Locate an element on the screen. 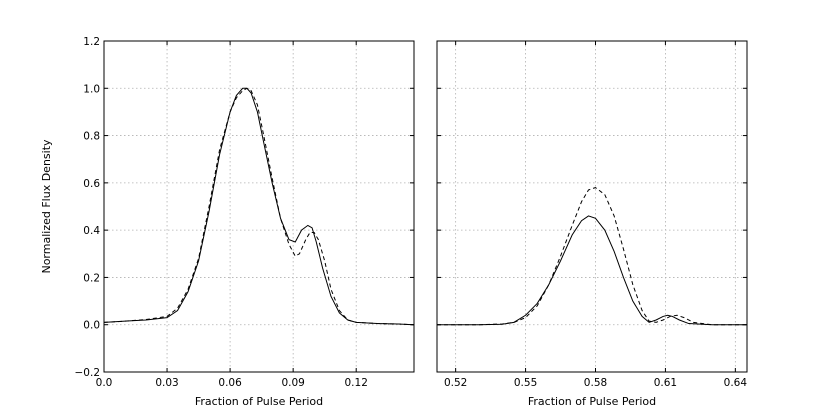 This screenshot has width=831, height=415. right-x-tick-label: 0.55 is located at coordinates (525, 383).